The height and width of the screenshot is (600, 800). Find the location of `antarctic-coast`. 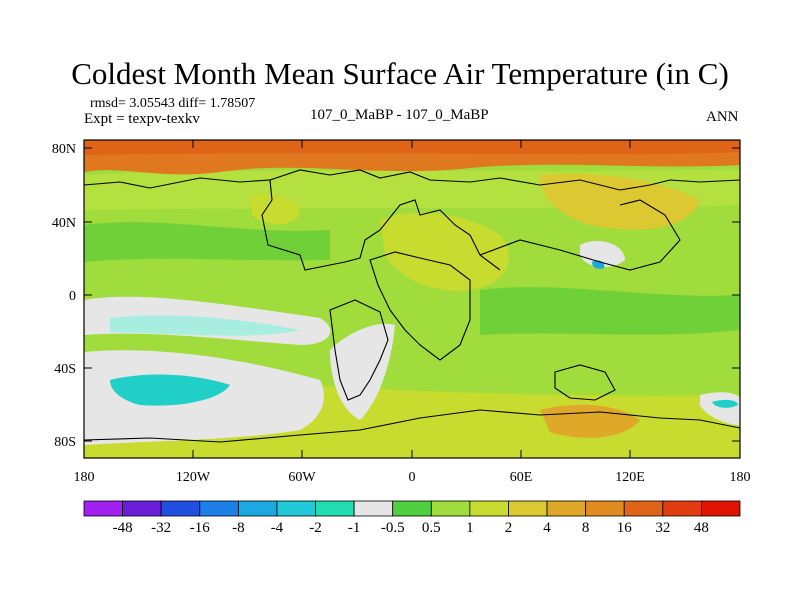

antarctic-coast is located at coordinates (412, 426).